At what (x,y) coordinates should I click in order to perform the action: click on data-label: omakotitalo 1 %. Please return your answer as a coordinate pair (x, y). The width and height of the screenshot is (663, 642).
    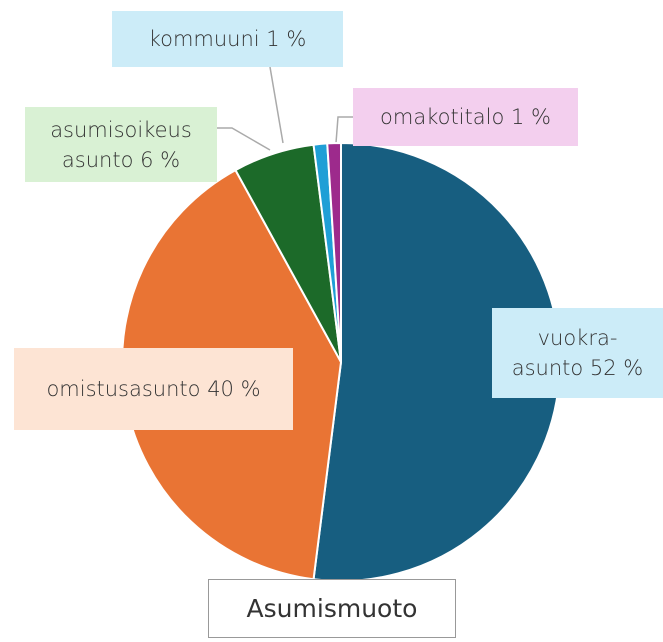
    Looking at the image, I should click on (465, 117).